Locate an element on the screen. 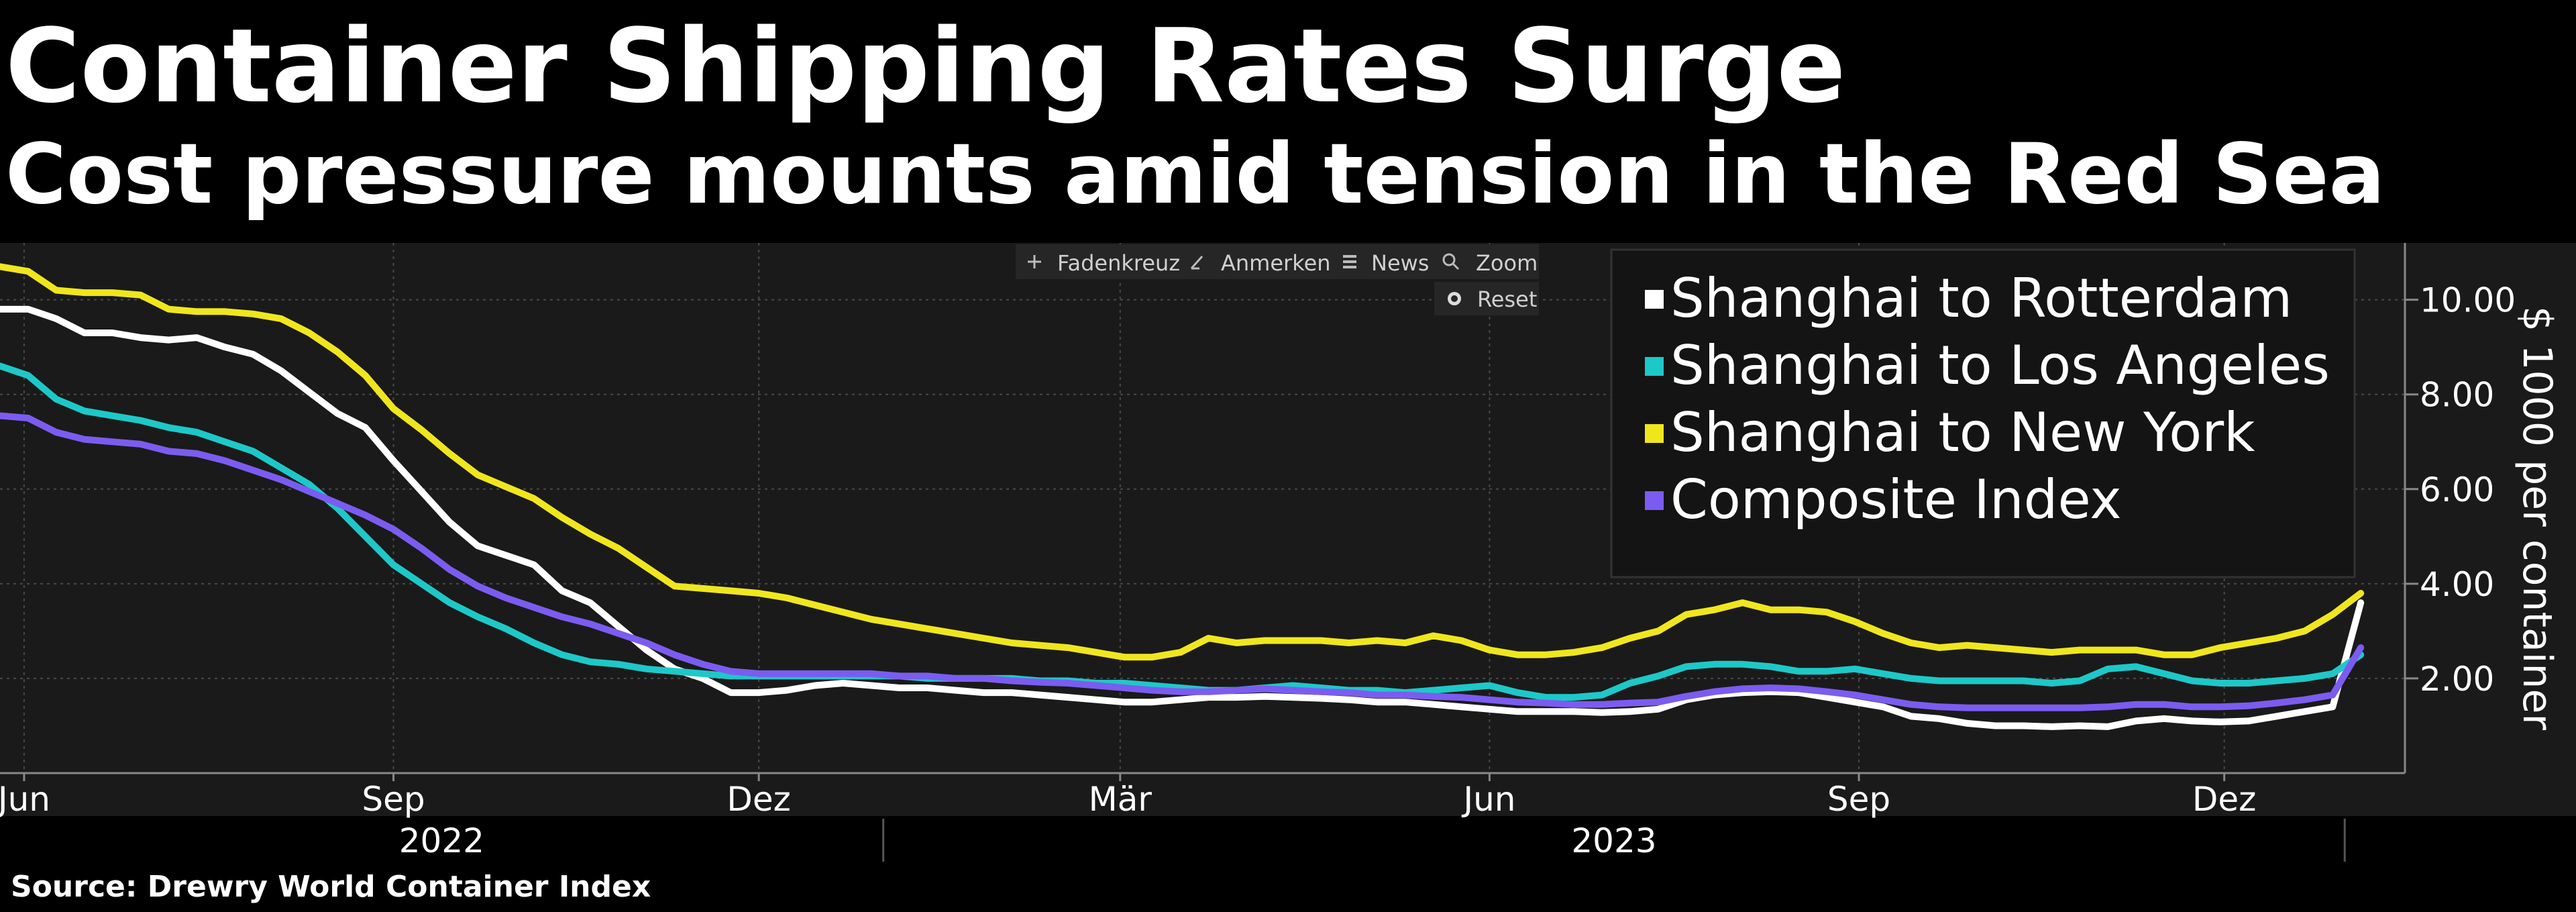 The width and height of the screenshot is (2576, 912). y-axis: 2.00 4.00 6.00 8.00 10.00 is located at coordinates (2460, 508).